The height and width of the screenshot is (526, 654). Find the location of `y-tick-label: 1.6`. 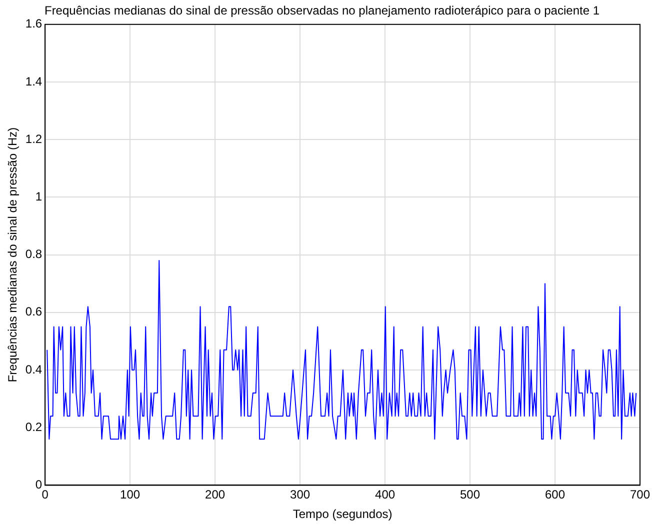

y-tick-label: 1.6 is located at coordinates (33, 23).